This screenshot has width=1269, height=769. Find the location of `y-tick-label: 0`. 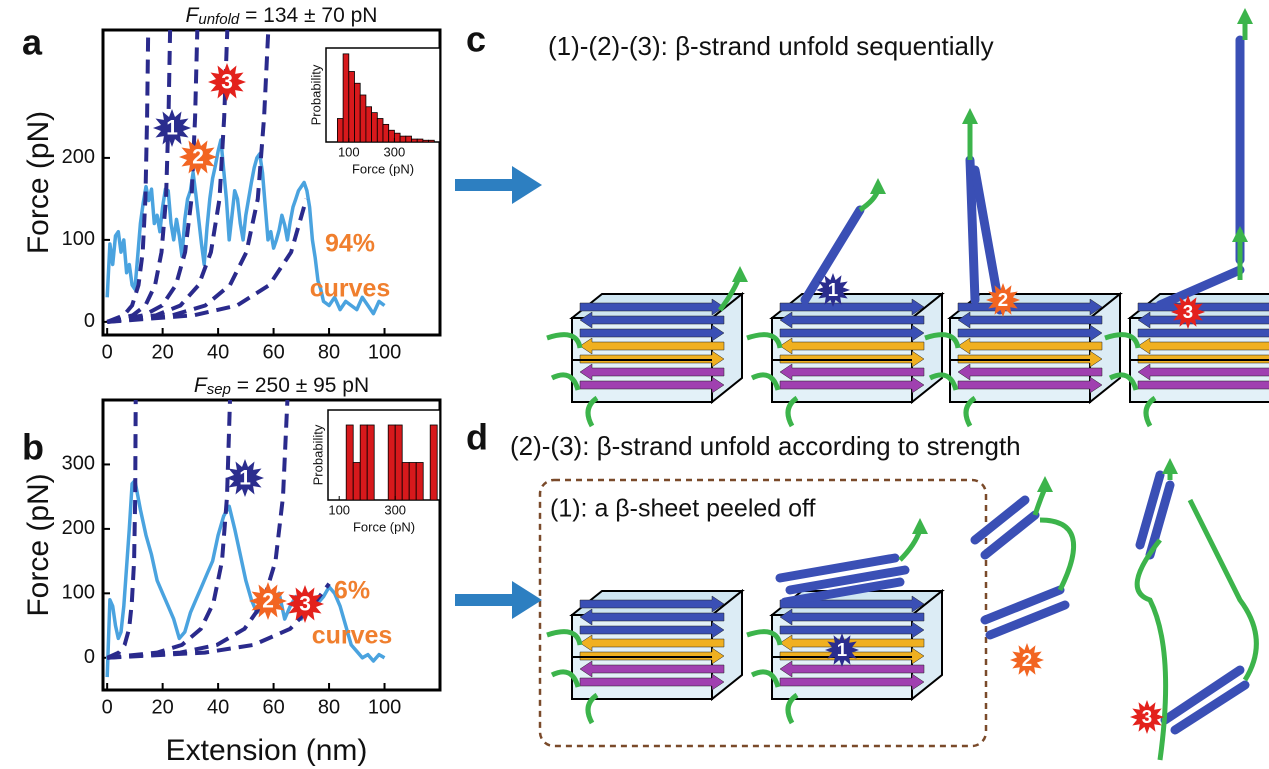

y-tick-label: 0 is located at coordinates (89, 321).